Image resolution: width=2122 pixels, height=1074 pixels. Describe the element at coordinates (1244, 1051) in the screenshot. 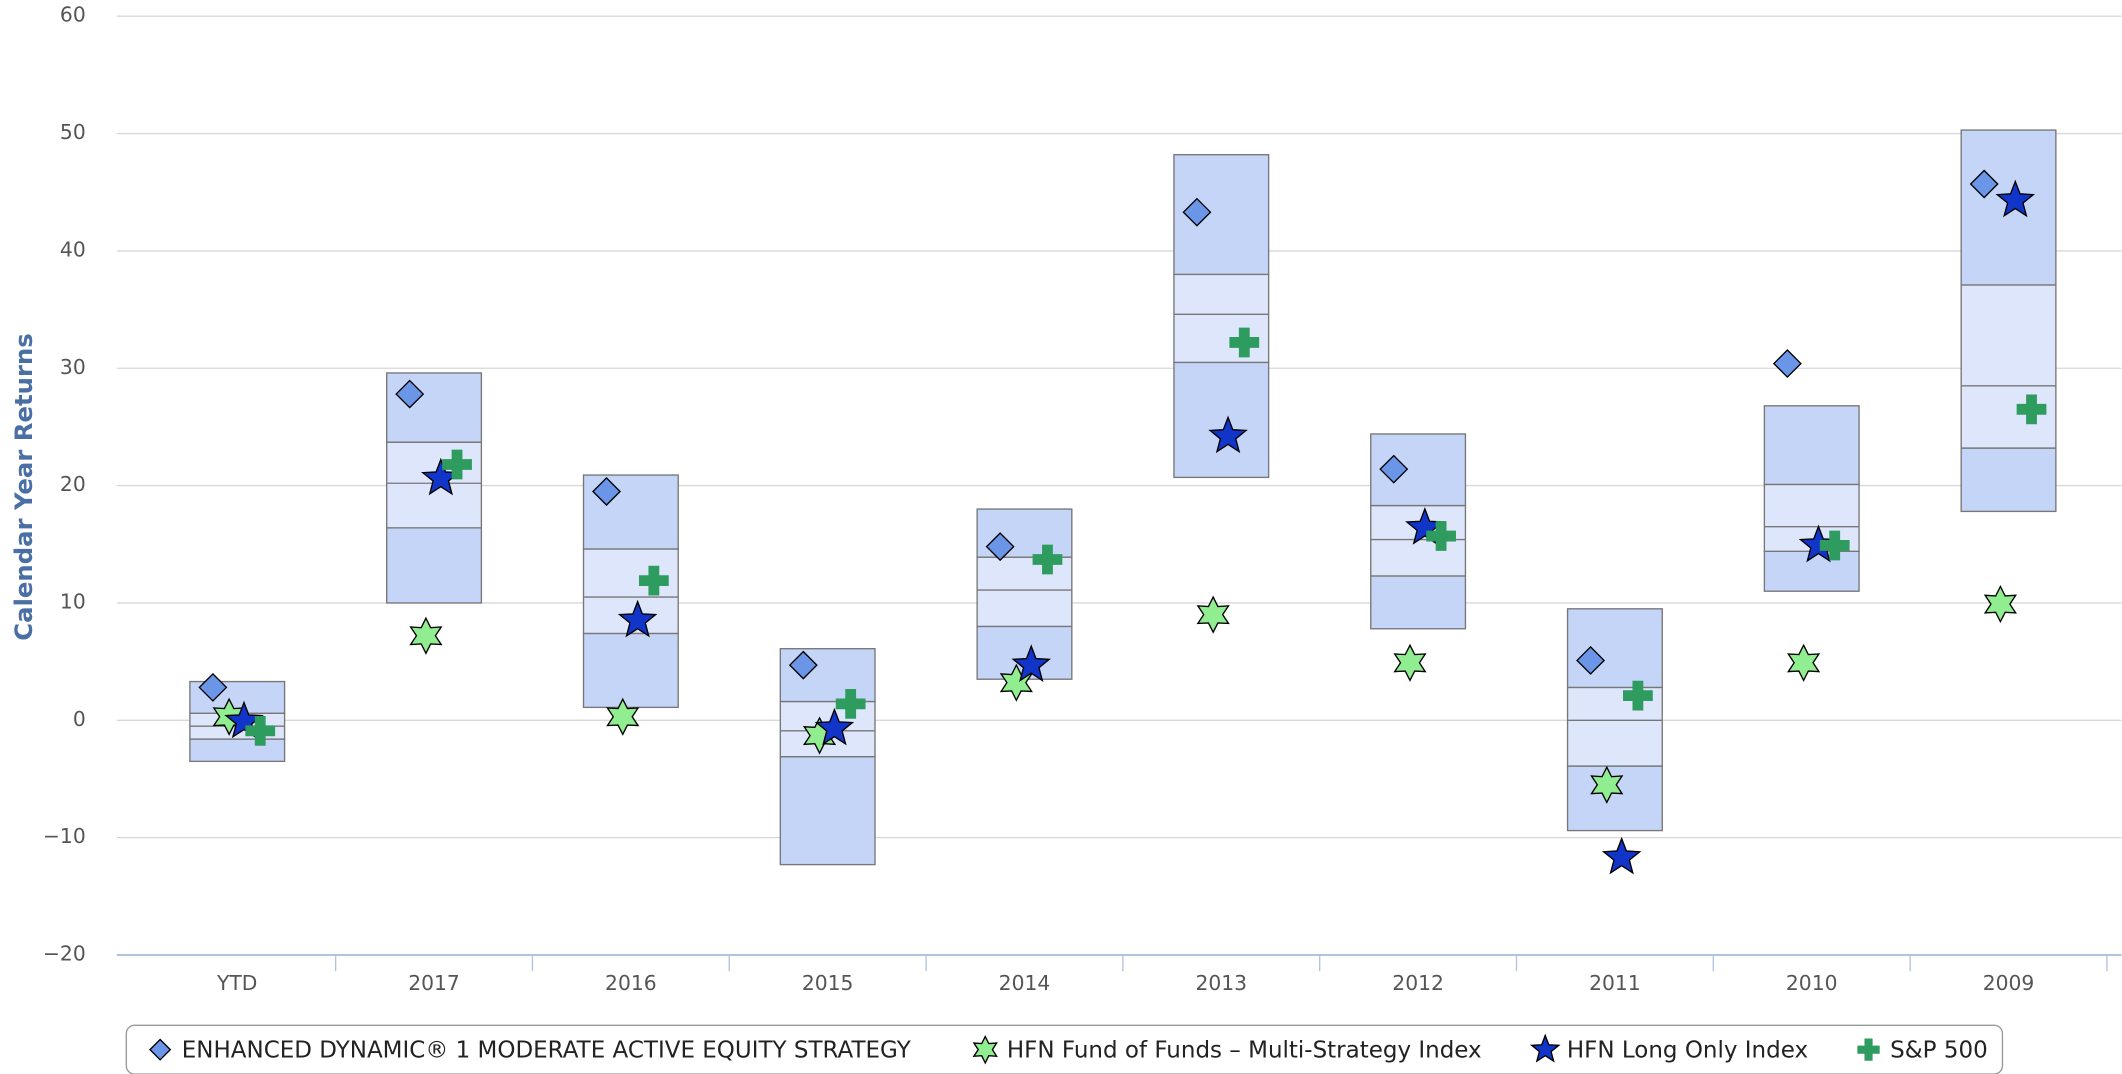

I see `legend-label: HFN Fund of Funds – Multi-Strategy Index` at that location.